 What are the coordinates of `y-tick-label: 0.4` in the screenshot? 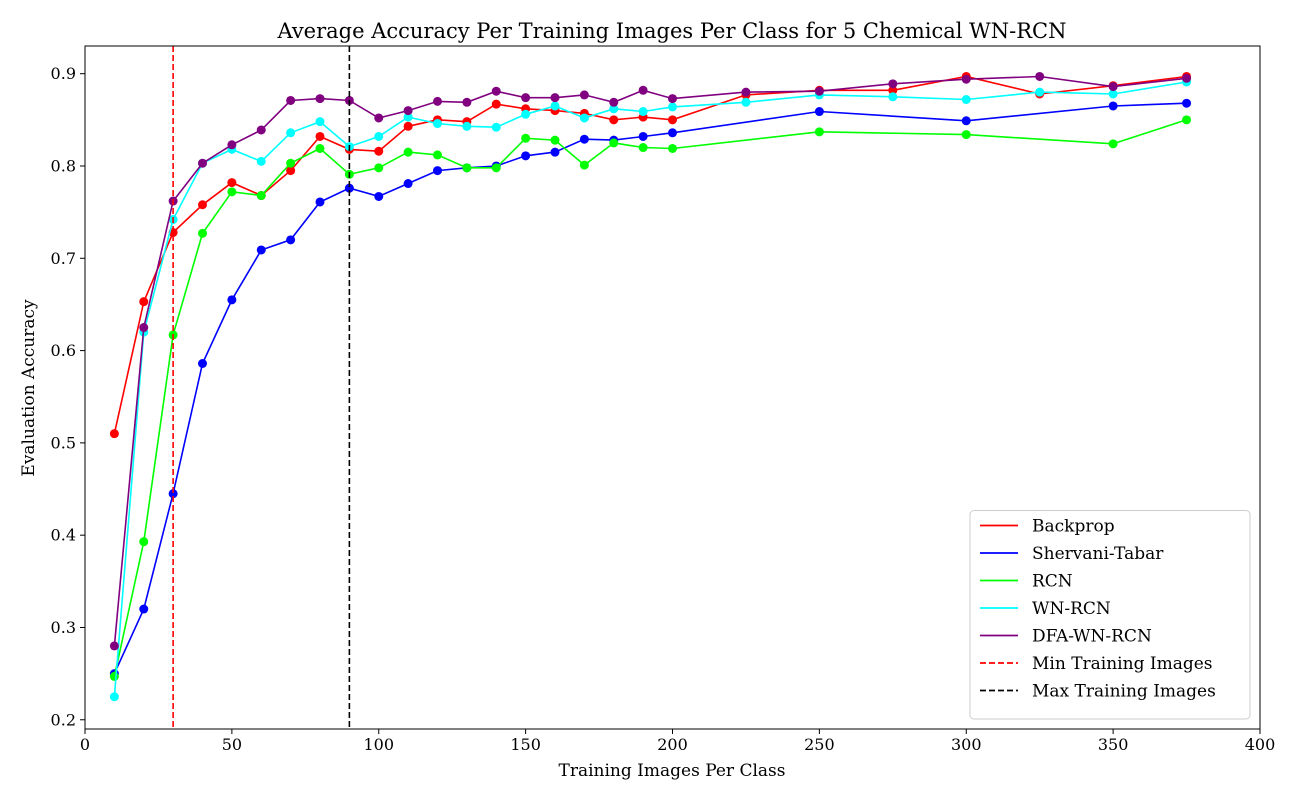 It's located at (63, 535).